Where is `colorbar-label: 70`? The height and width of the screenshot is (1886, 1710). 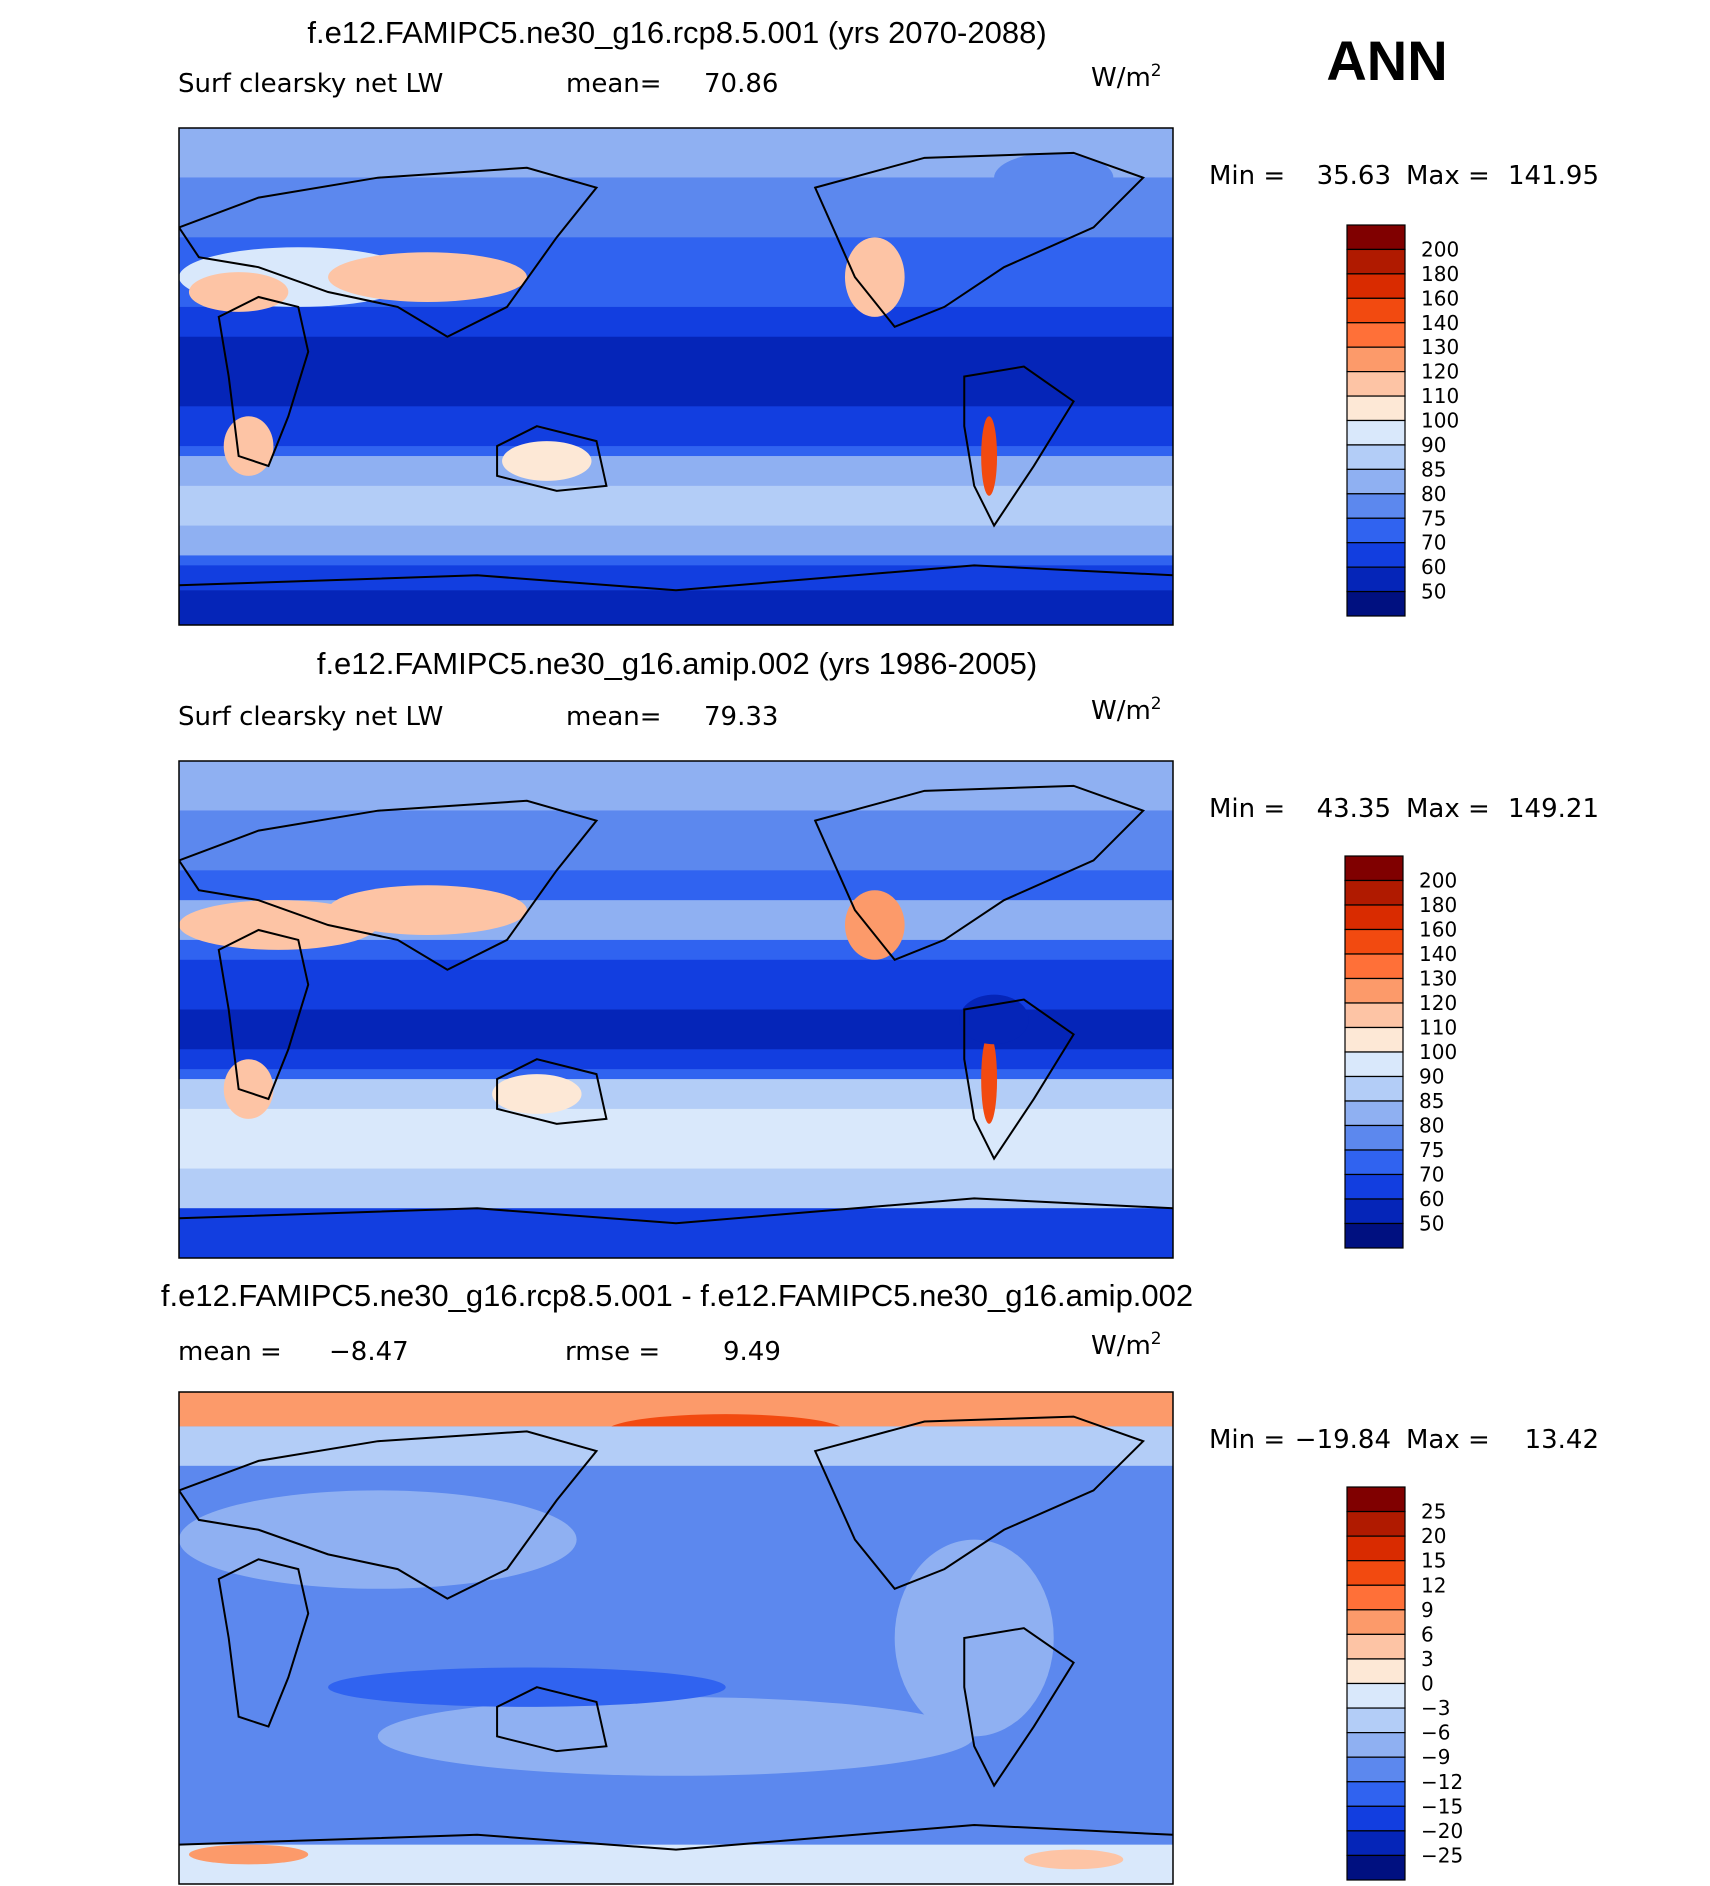 colorbar-label: 70 is located at coordinates (1433, 543).